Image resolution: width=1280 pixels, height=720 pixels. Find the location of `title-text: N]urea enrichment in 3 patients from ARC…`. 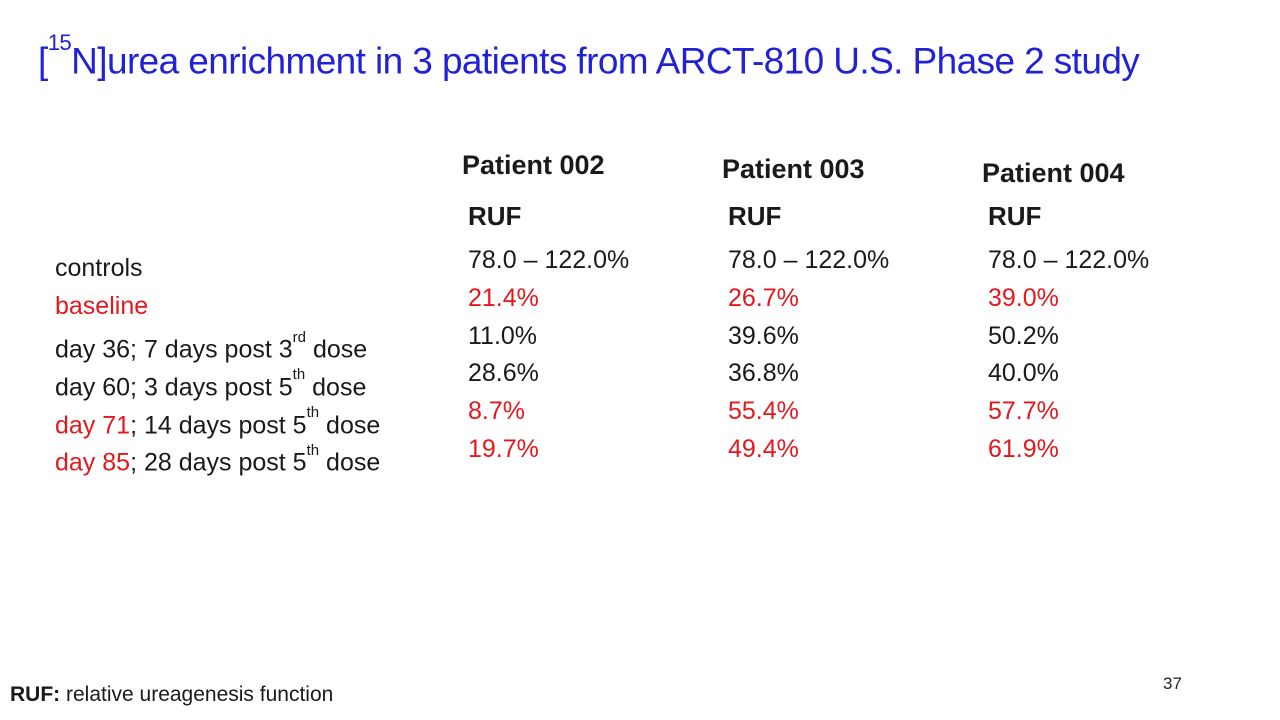

title-text: N]urea enrichment in 3 patients from ARC… is located at coordinates (605, 61).